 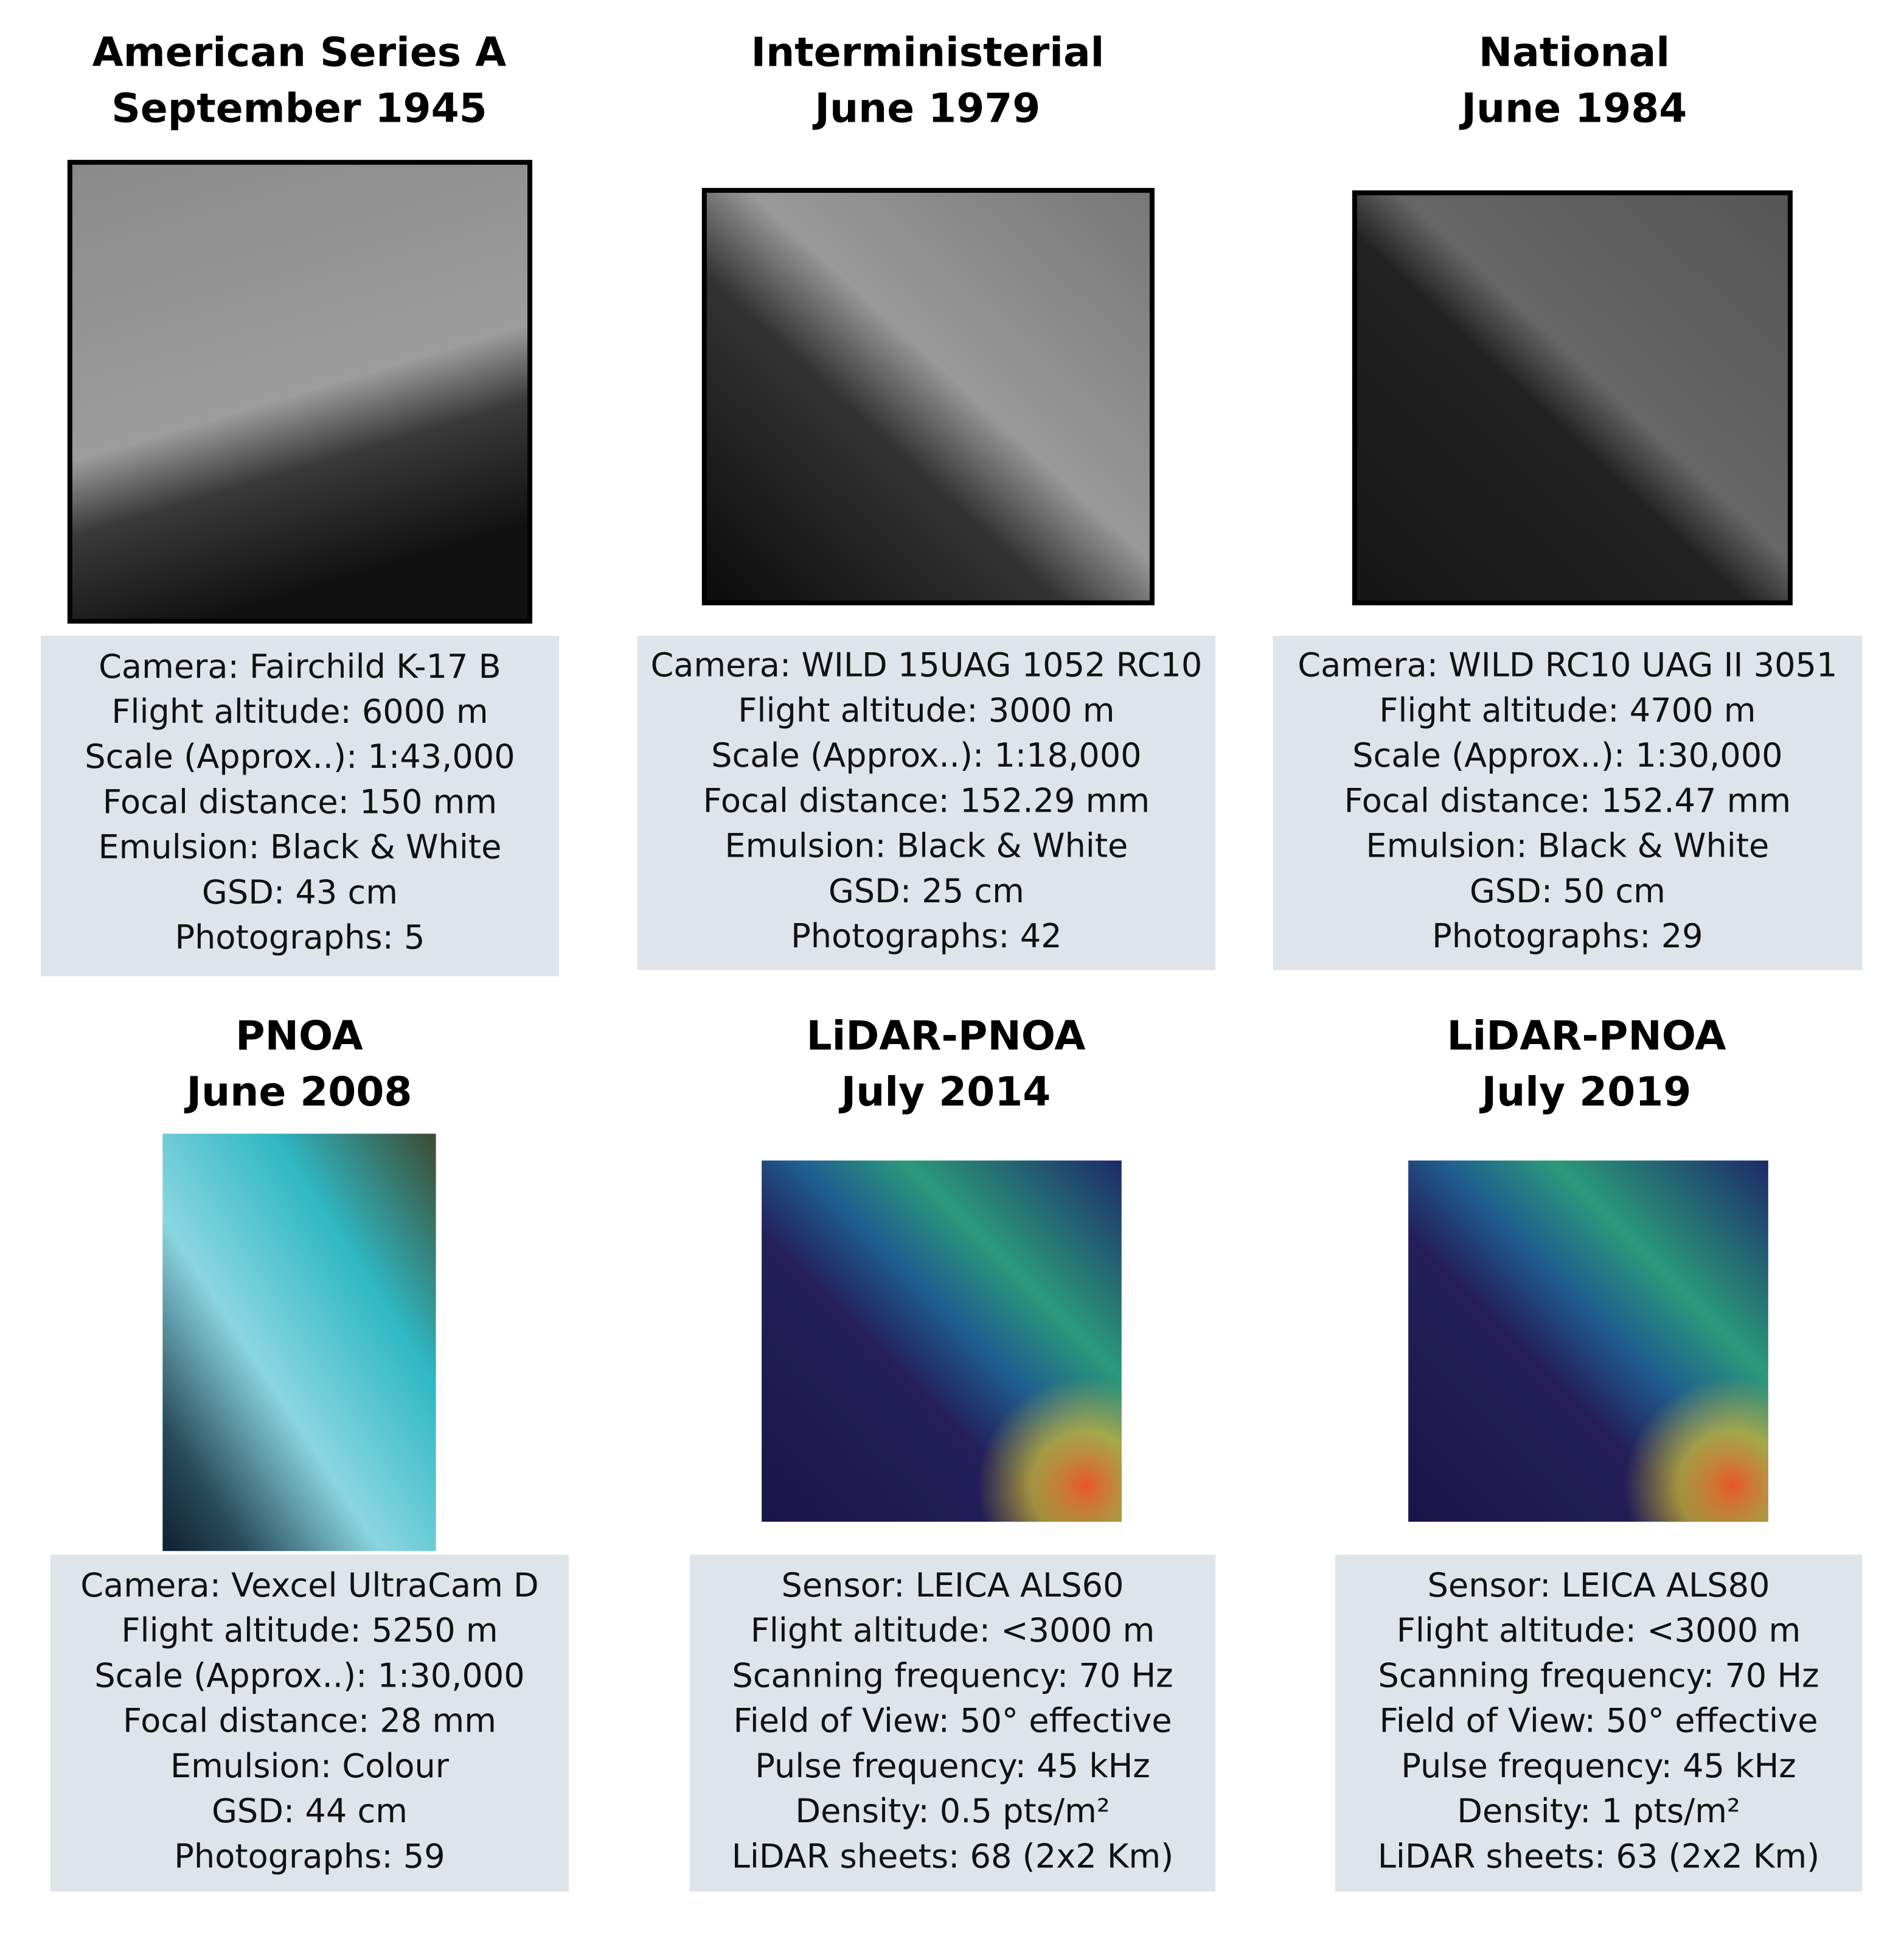 I want to click on info-line: Focal distance: 152.47 mm, so click(x=1567, y=800).